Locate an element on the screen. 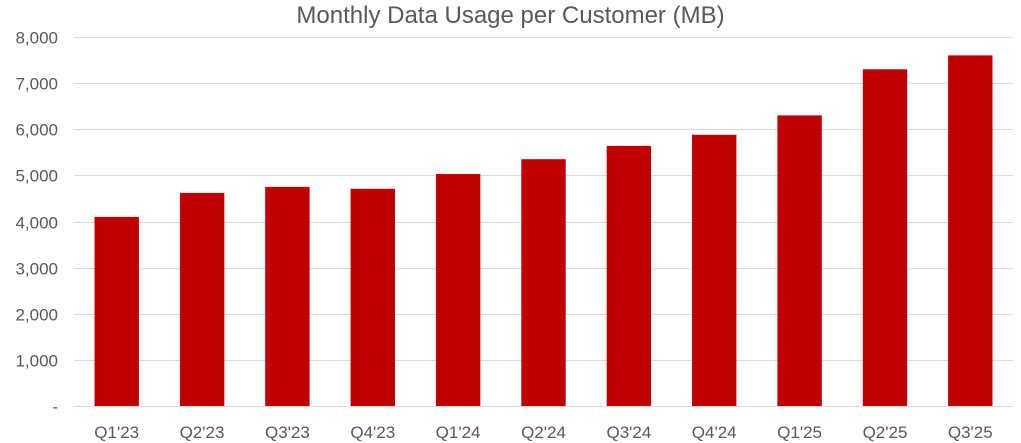 The width and height of the screenshot is (1021, 443). y-tick-label: 3,000 is located at coordinates (36, 269).